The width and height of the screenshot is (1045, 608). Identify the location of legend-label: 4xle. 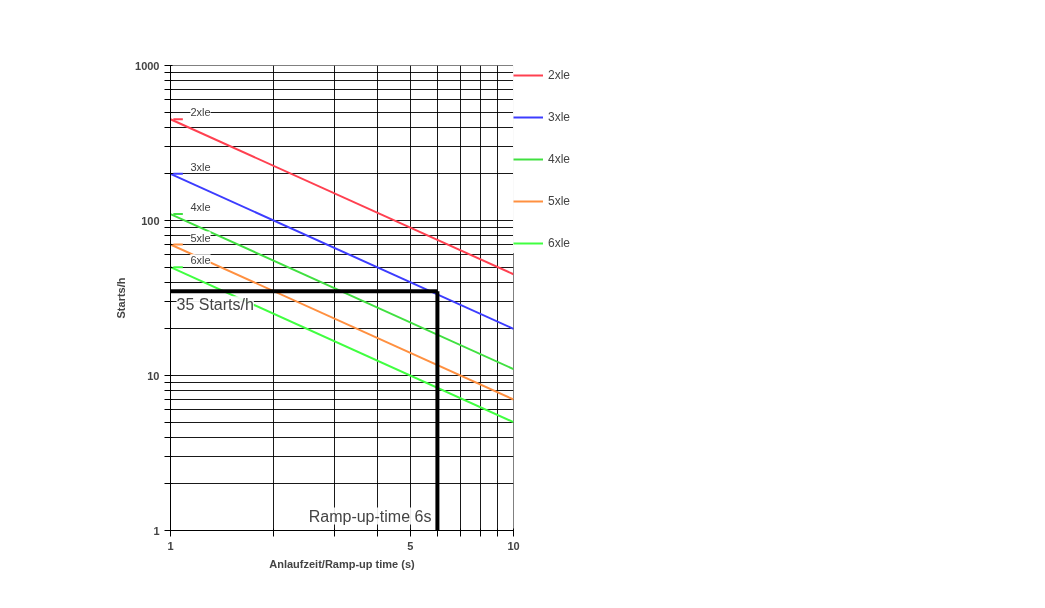
(559, 159).